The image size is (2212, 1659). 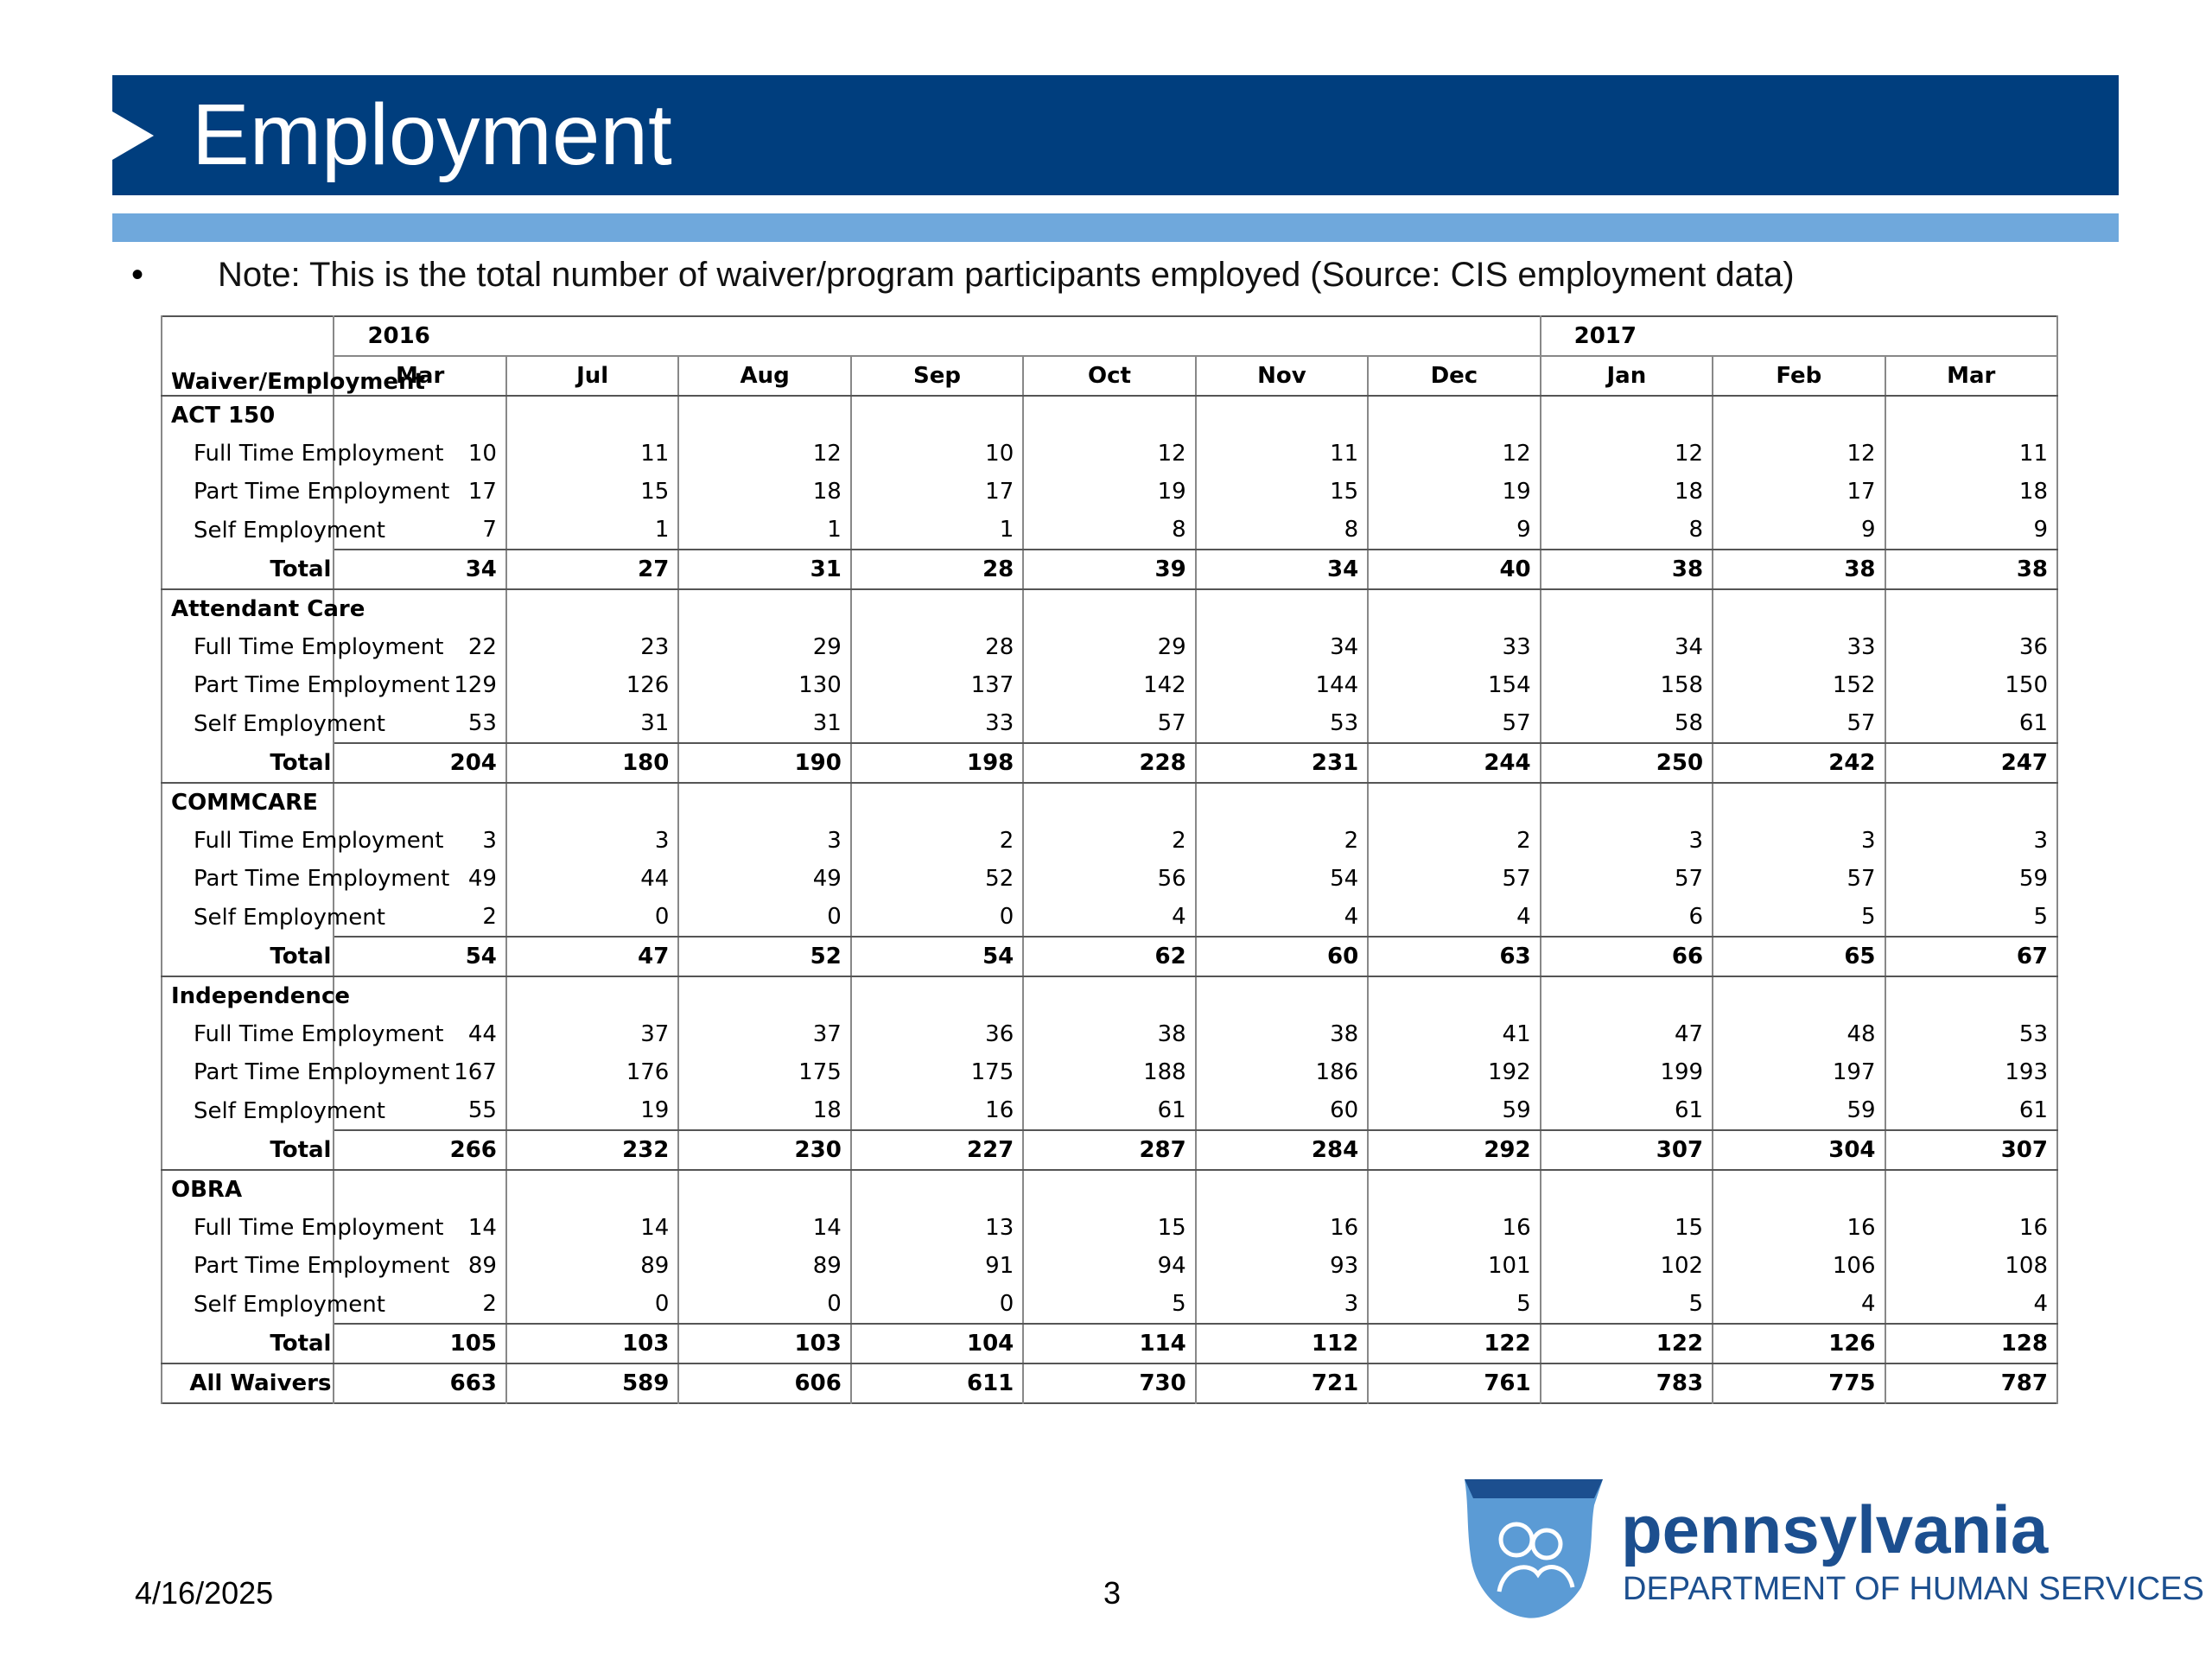 What do you see at coordinates (1282, 647) in the screenshot?
I see `value-cell: 34` at bounding box center [1282, 647].